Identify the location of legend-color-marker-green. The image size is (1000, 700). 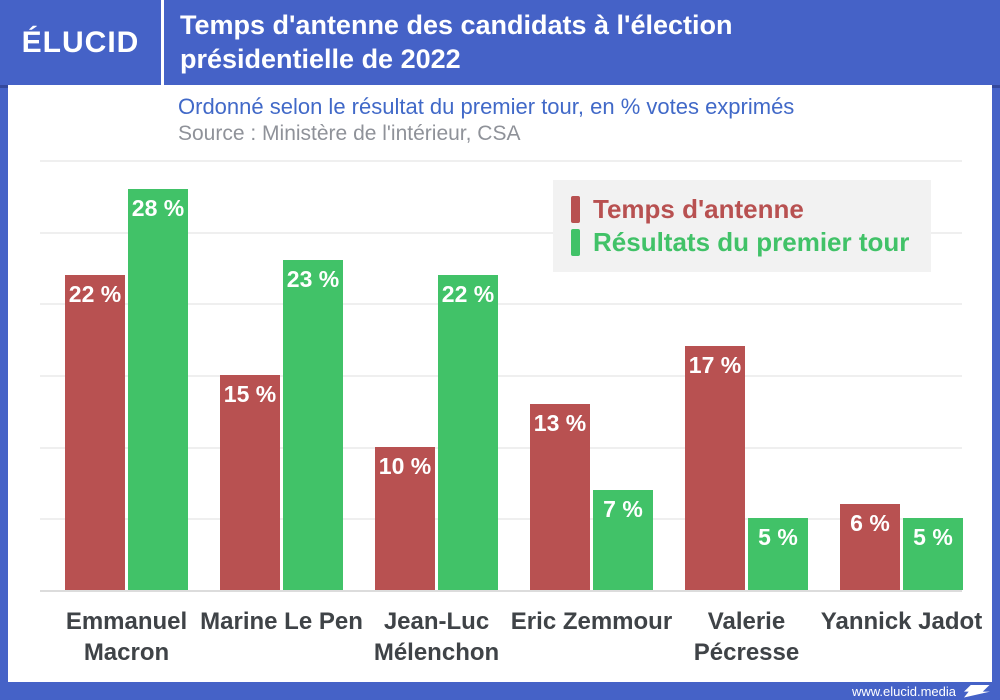
(575, 242).